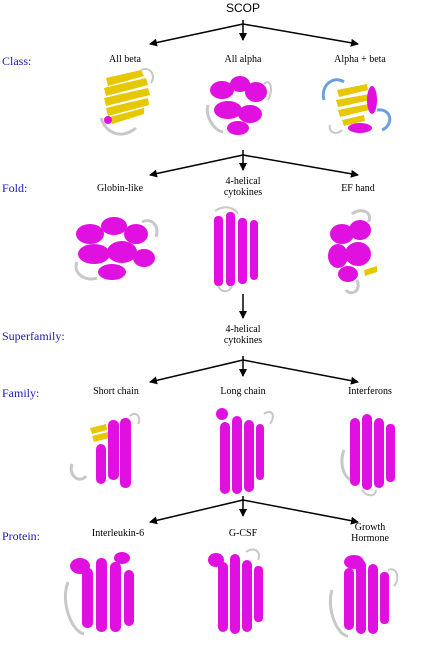 This screenshot has width=423, height=653. Describe the element at coordinates (243, 192) in the screenshot. I see `fold-4-helical-label-line2: cytokines` at that location.